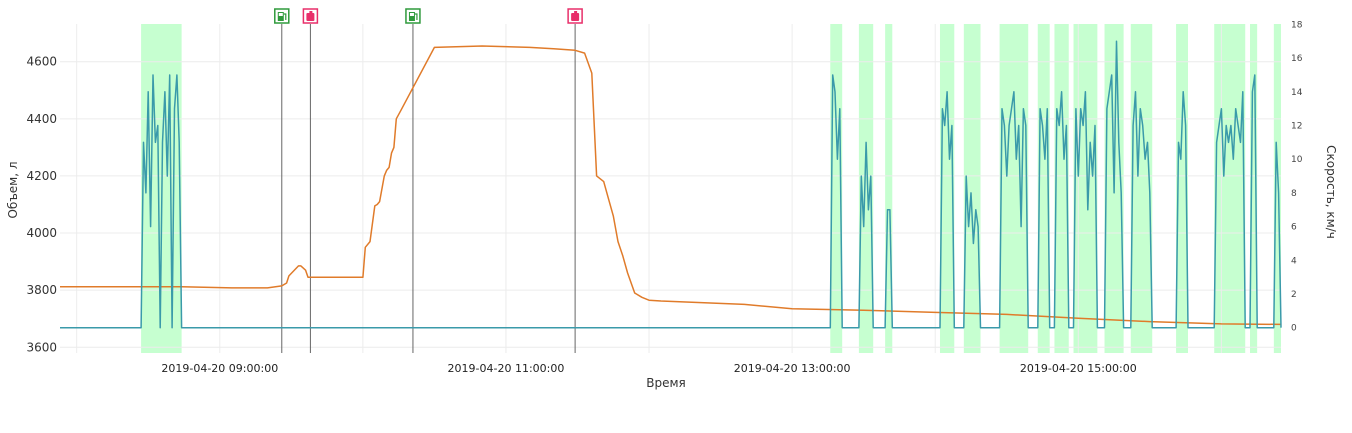  I want to click on y-right-tick-label: 2, so click(1294, 295).